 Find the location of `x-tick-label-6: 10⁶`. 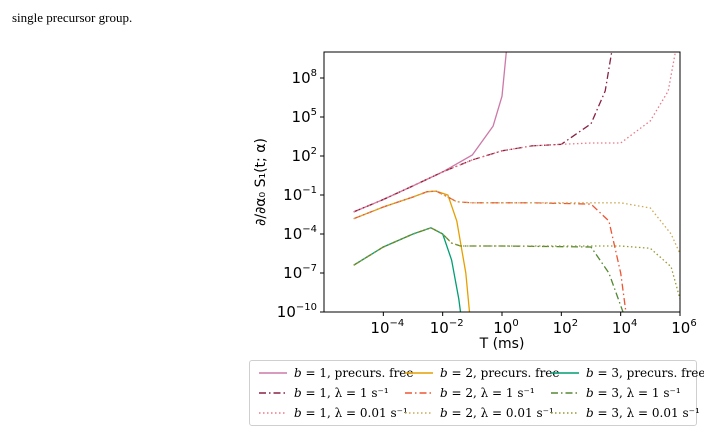

x-tick-label-6: 10⁶ is located at coordinates (683, 327).